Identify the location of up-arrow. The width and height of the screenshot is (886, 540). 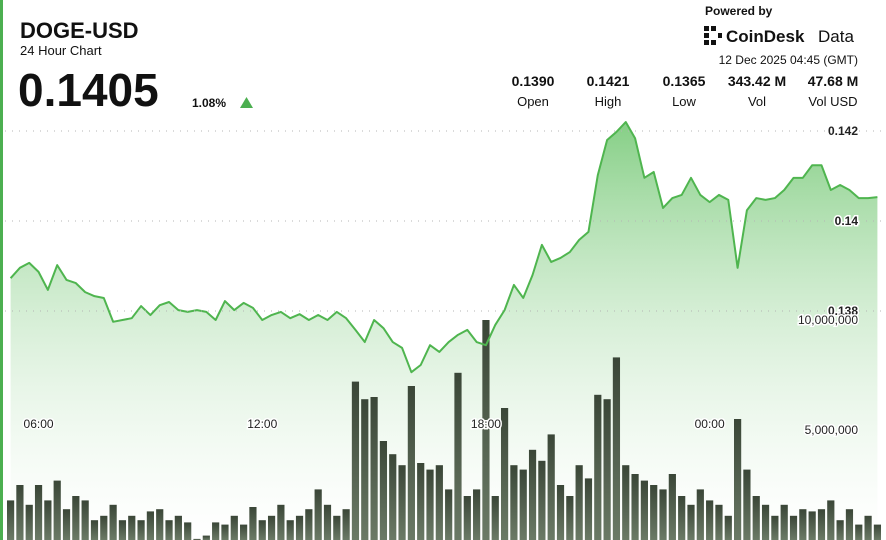
(246, 102).